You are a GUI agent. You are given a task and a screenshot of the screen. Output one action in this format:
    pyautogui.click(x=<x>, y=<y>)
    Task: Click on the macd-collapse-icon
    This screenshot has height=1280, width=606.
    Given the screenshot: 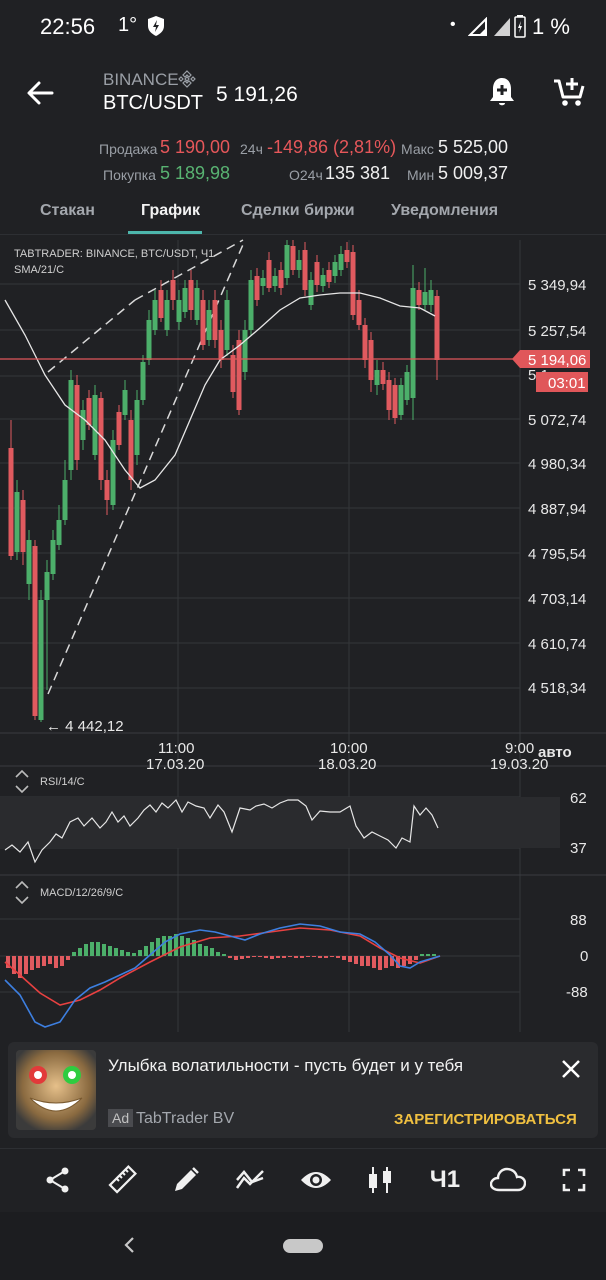 What is the action you would take?
    pyautogui.click(x=22, y=892)
    